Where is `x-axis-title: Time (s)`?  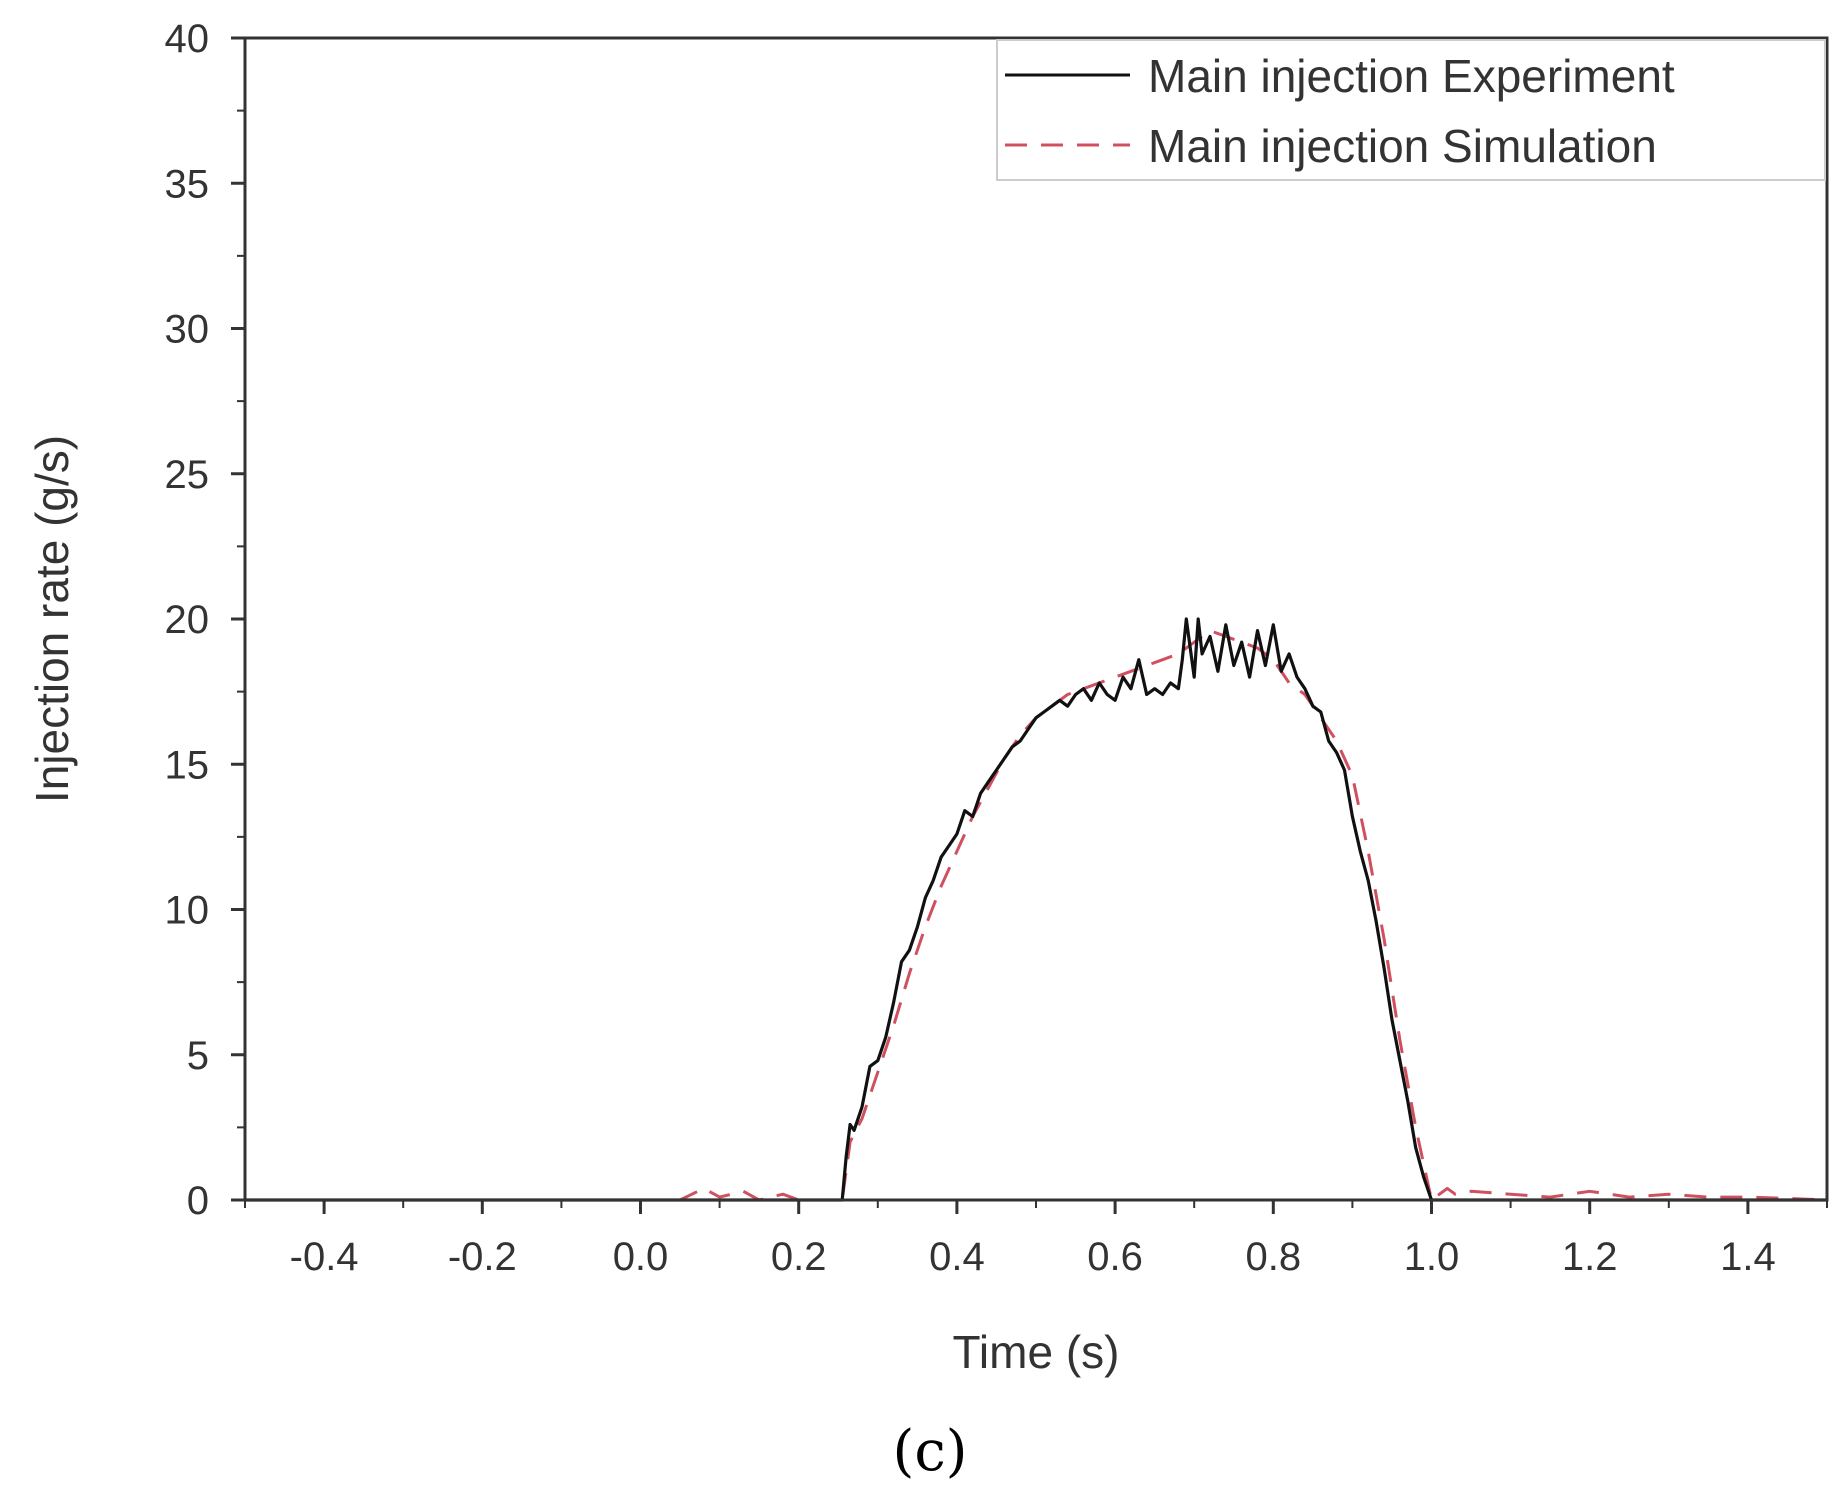 x-axis-title: Time (s) is located at coordinates (1036, 1352).